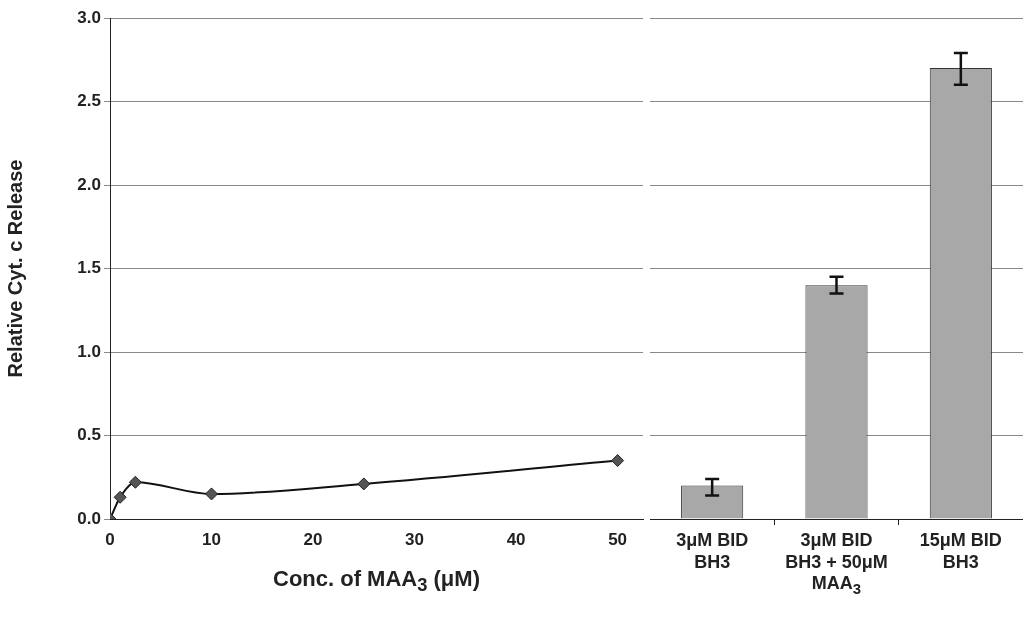 The width and height of the screenshot is (1023, 626). What do you see at coordinates (89, 17) in the screenshot?
I see `y-tick-label: 3.0` at bounding box center [89, 17].